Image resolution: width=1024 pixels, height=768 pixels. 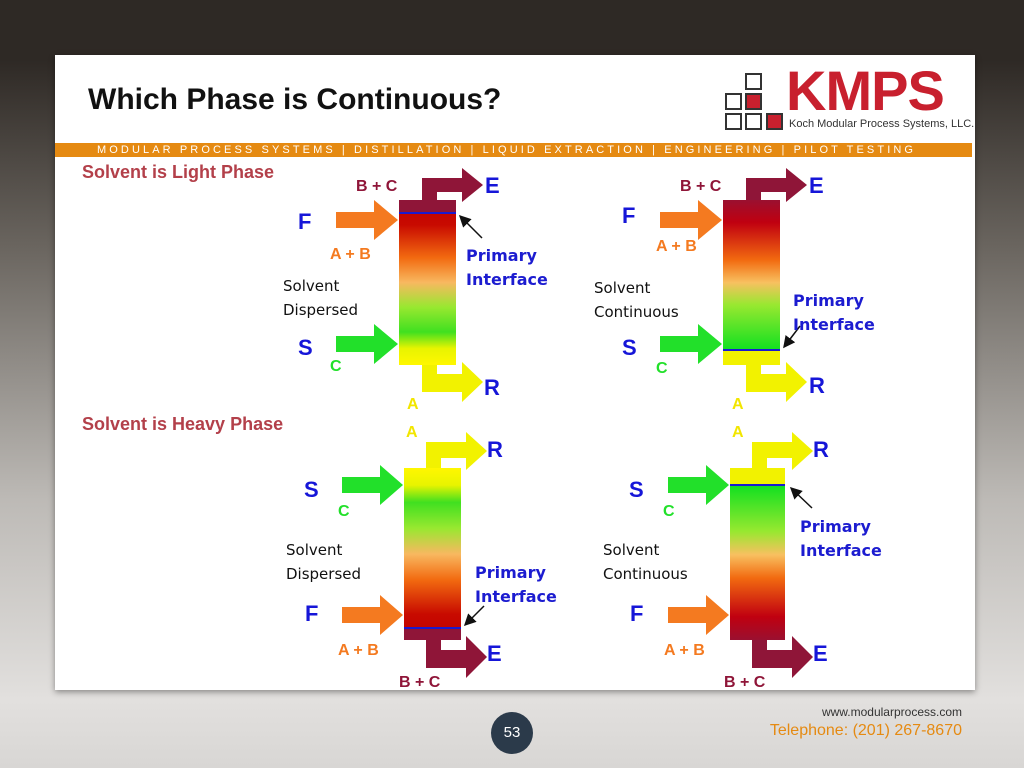 What do you see at coordinates (882, 124) in the screenshot?
I see `logo-subtitle: Koch Modular Process Systems, LLC.` at bounding box center [882, 124].